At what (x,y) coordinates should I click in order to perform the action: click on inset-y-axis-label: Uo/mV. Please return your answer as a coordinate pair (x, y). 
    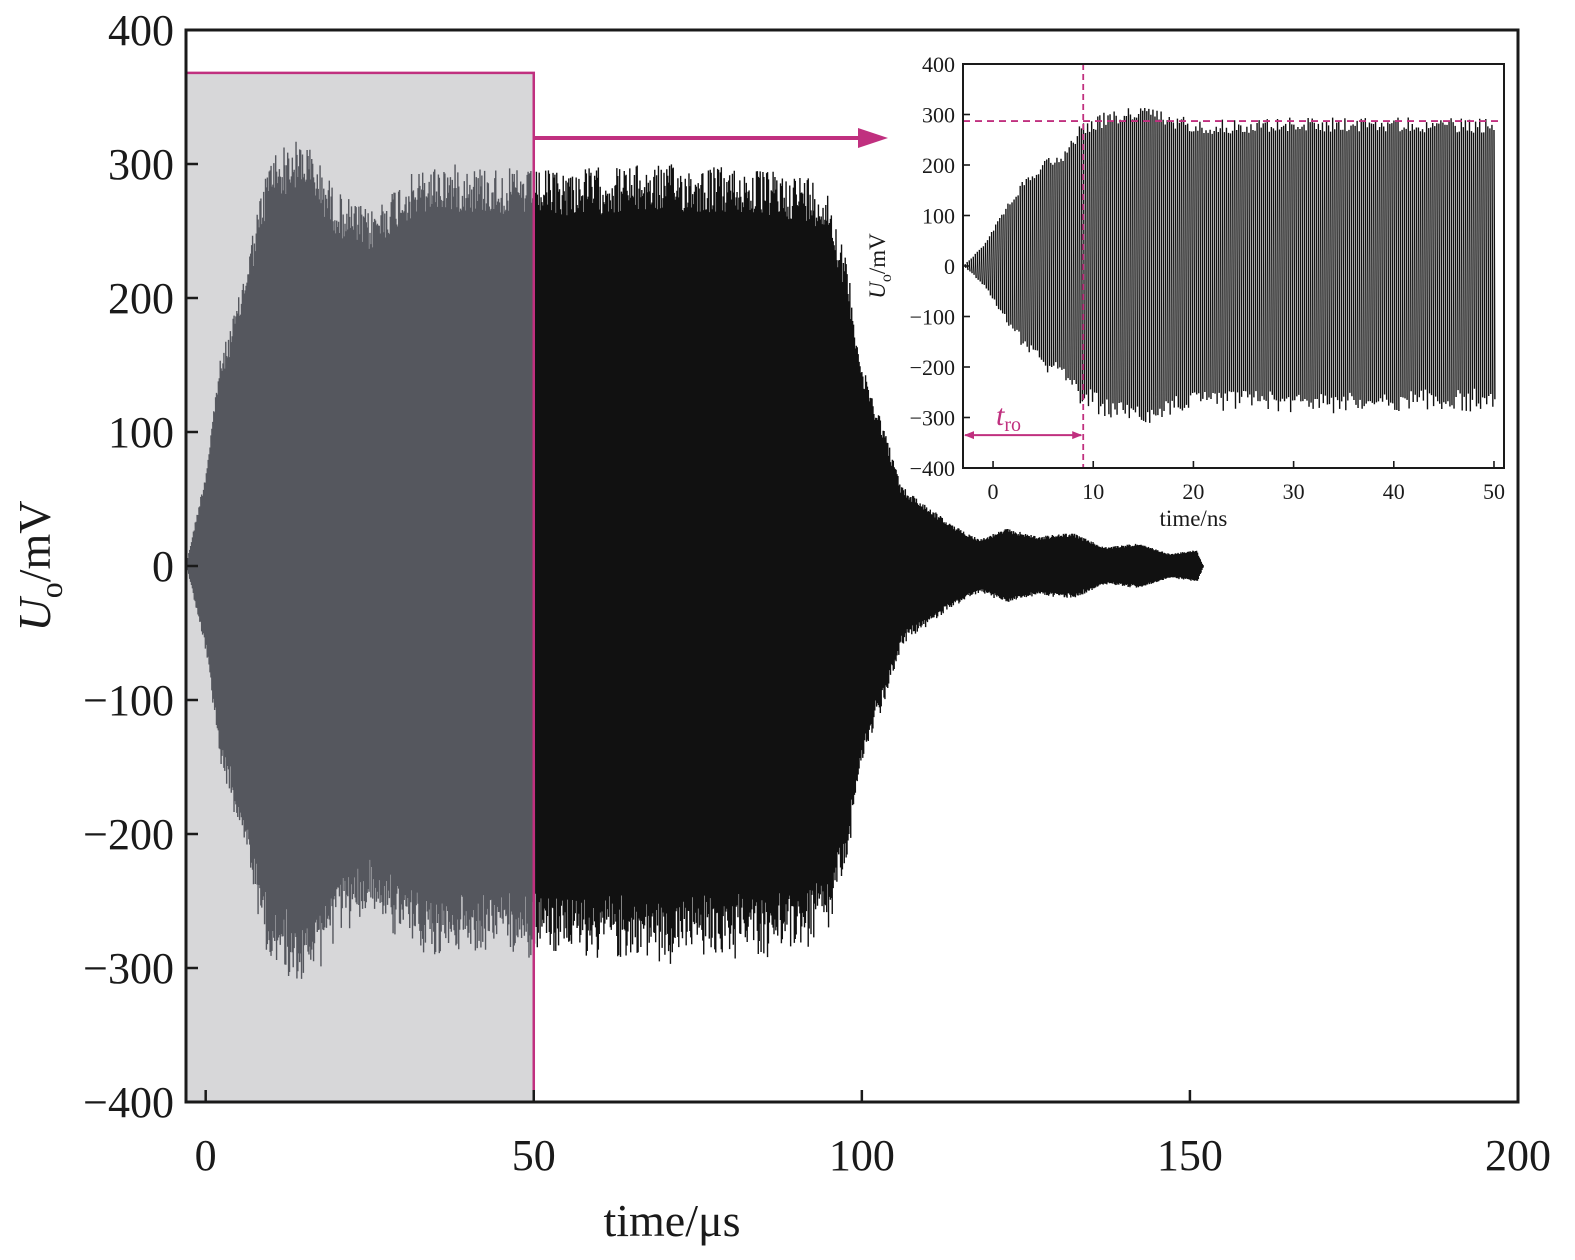
    Looking at the image, I should click on (880, 266).